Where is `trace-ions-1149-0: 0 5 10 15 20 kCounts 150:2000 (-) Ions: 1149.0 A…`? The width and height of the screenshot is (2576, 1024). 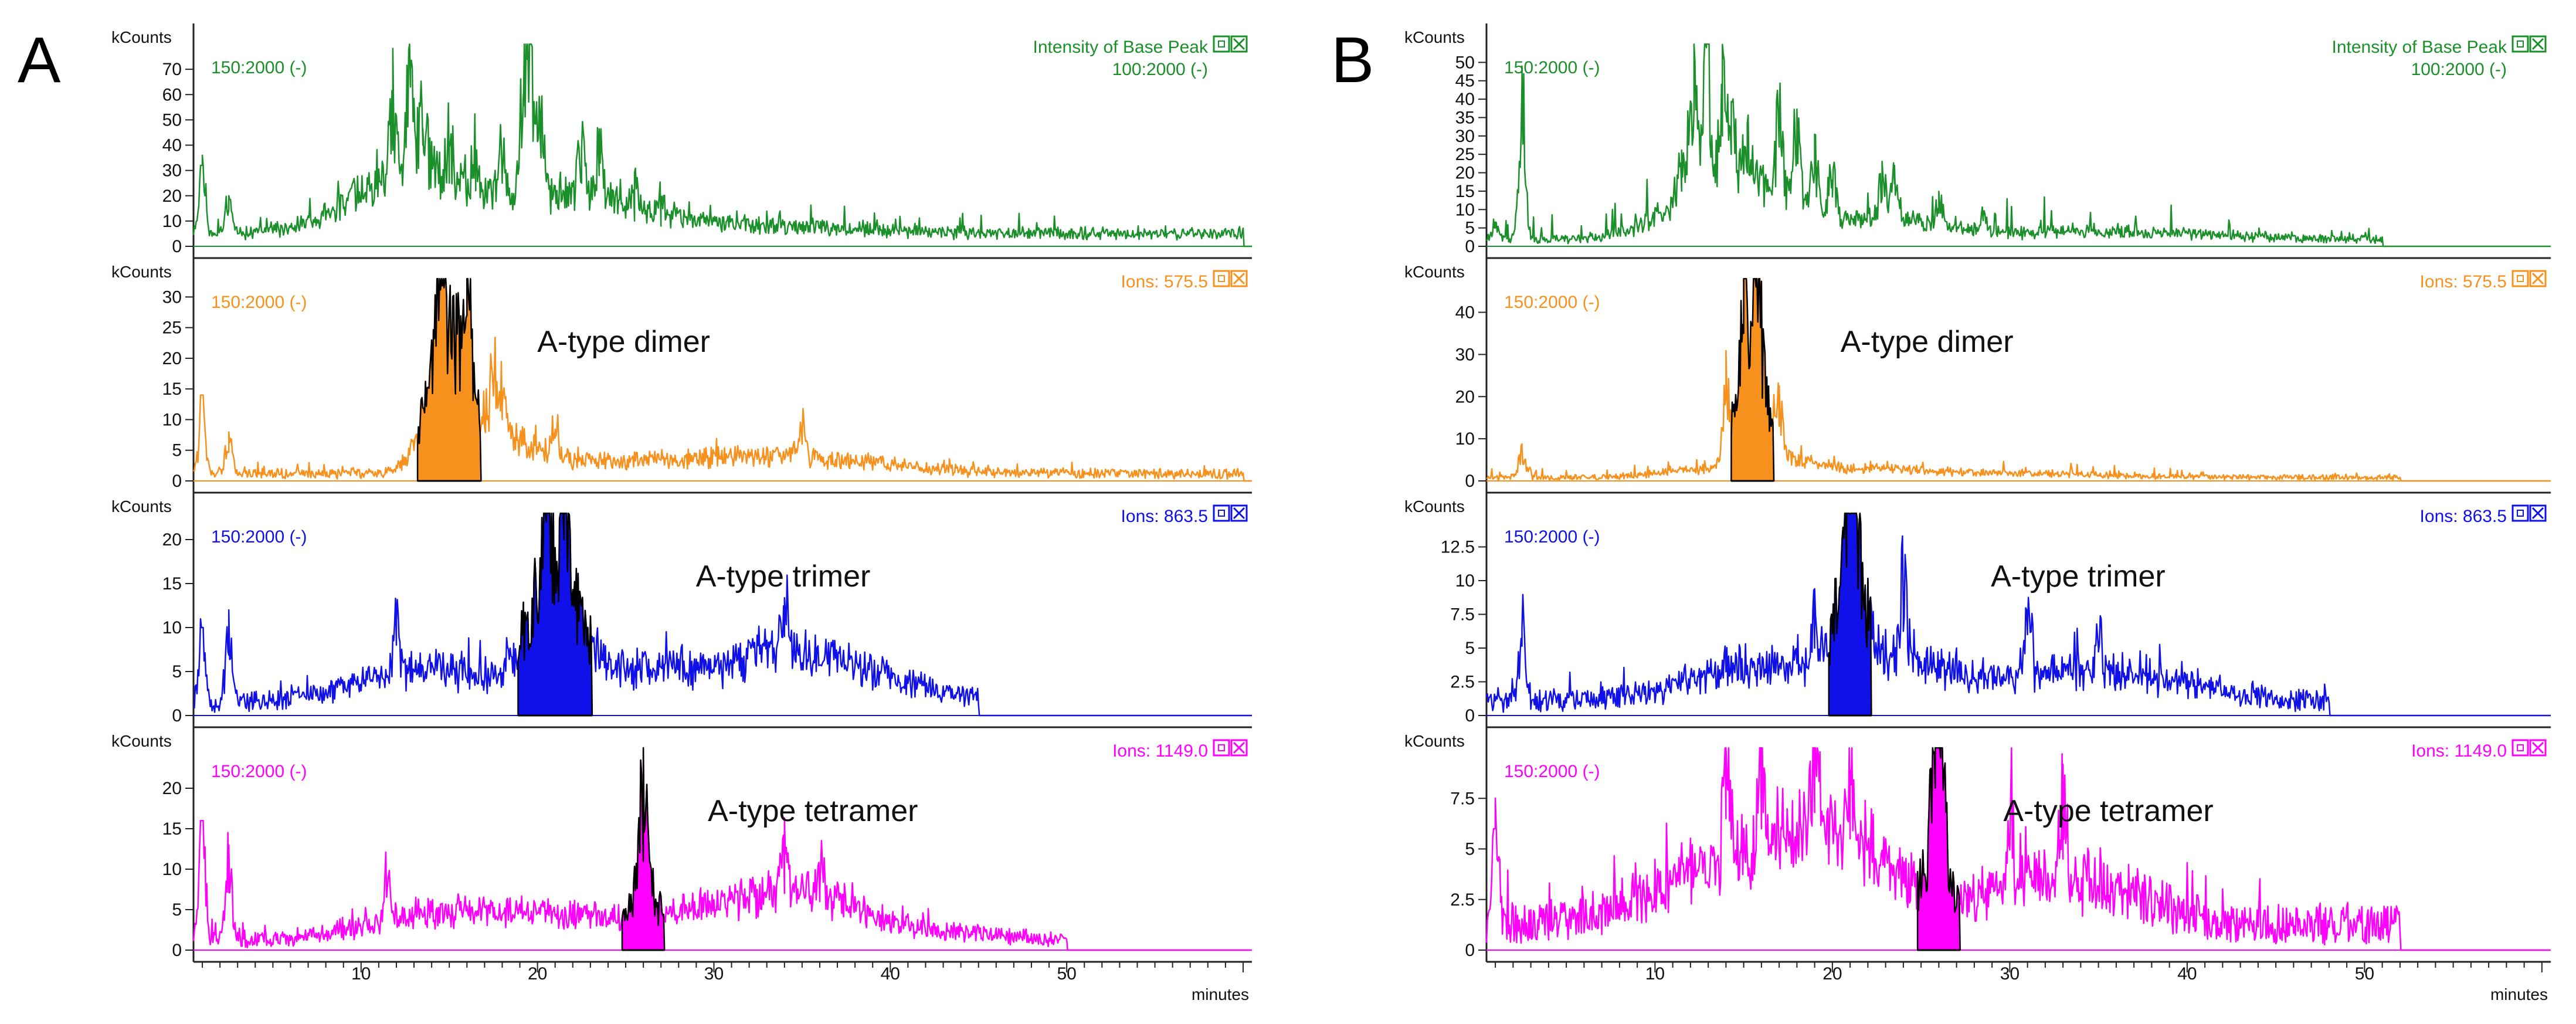
trace-ions-1149-0: 0 5 10 15 20 kCounts 150:2000 (-) Ions: 1149.0 A… is located at coordinates (681, 845).